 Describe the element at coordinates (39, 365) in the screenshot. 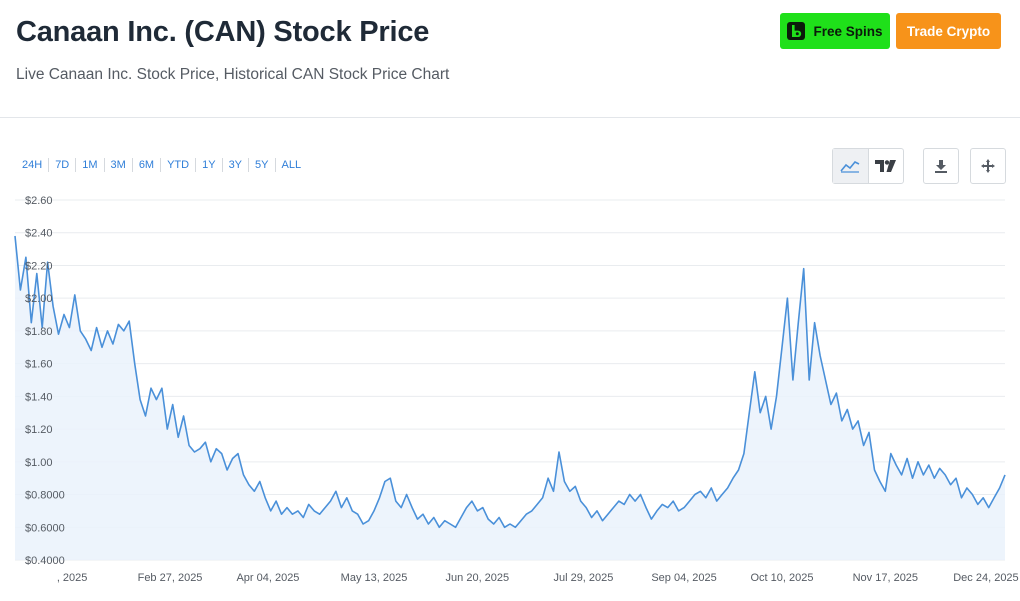

I see `y-tick-label: $1.60` at that location.